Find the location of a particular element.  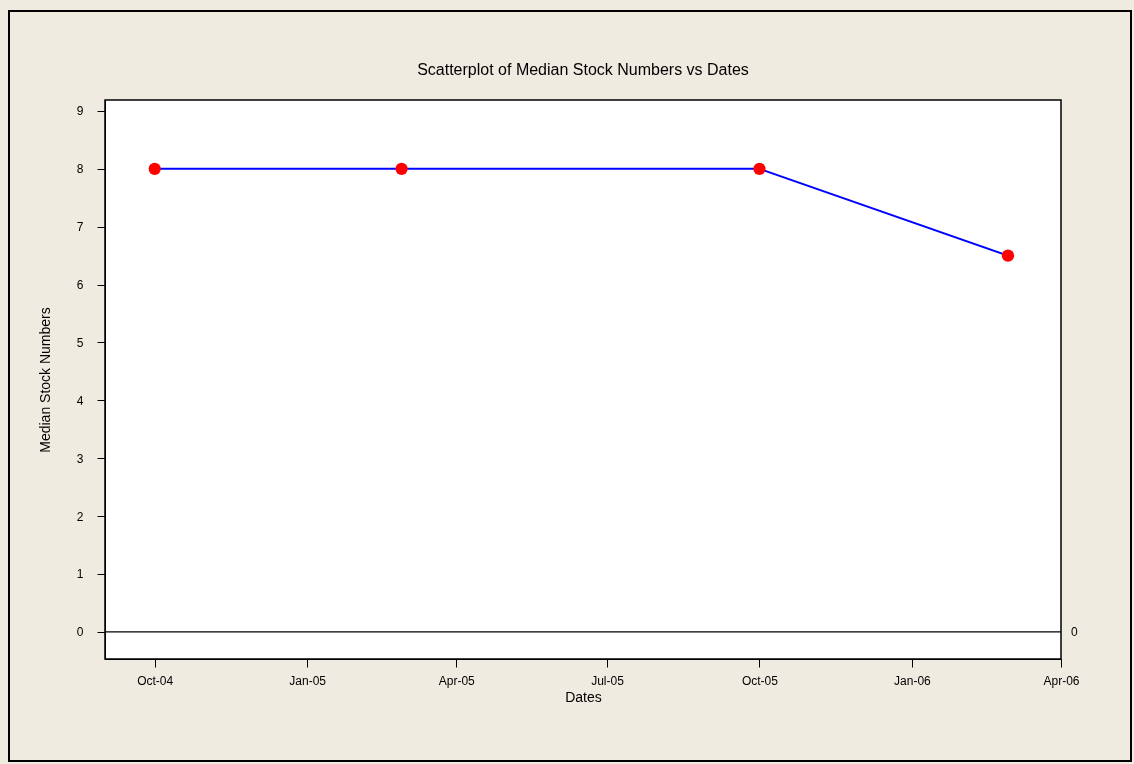

ref-line-label: 0 is located at coordinates (1074, 631).